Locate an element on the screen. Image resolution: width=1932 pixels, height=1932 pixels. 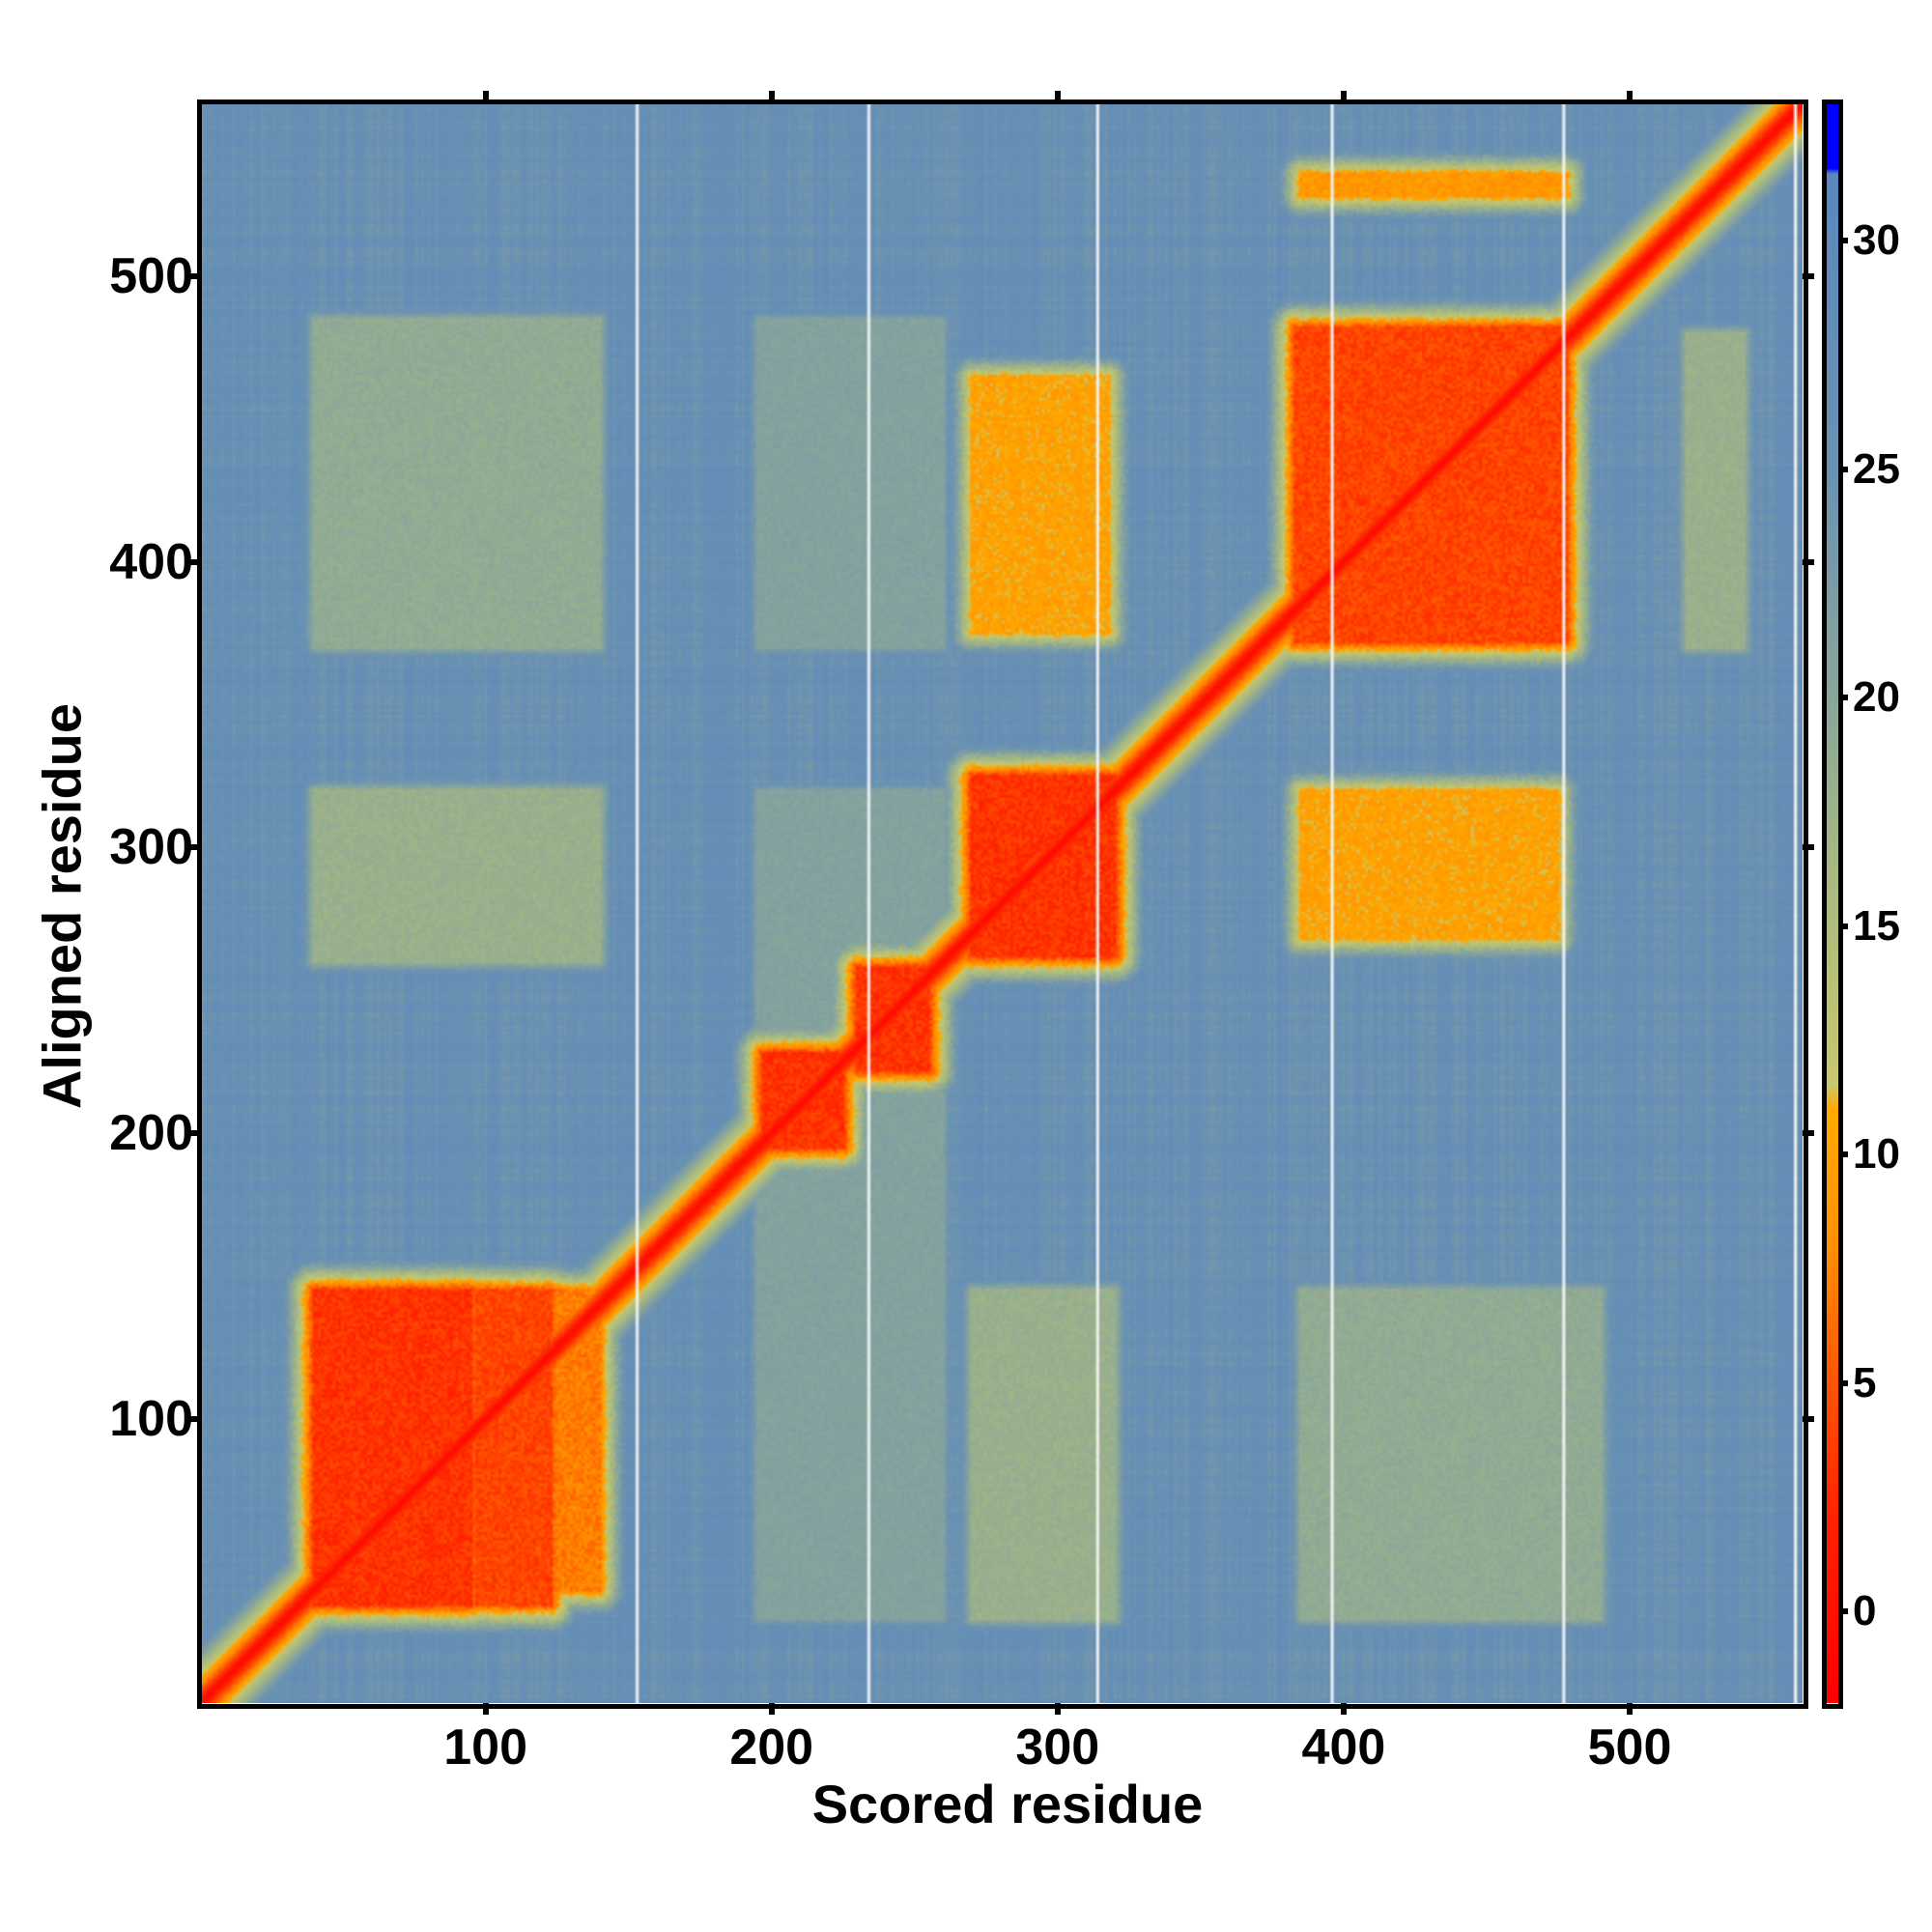
colorbar-tick-label: 25 is located at coordinates (1876, 468).